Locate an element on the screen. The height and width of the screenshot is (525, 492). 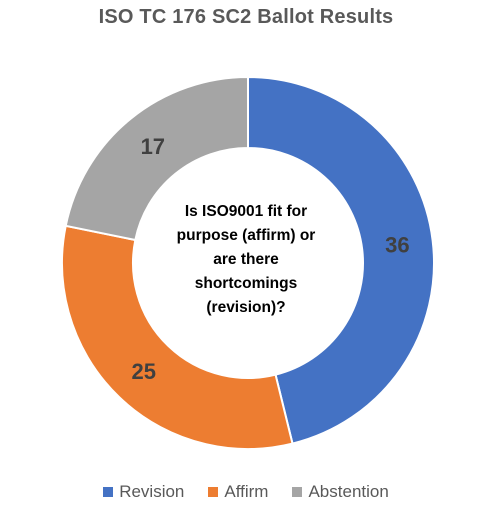
slice-value-label-revision: 36 is located at coordinates (397, 244).